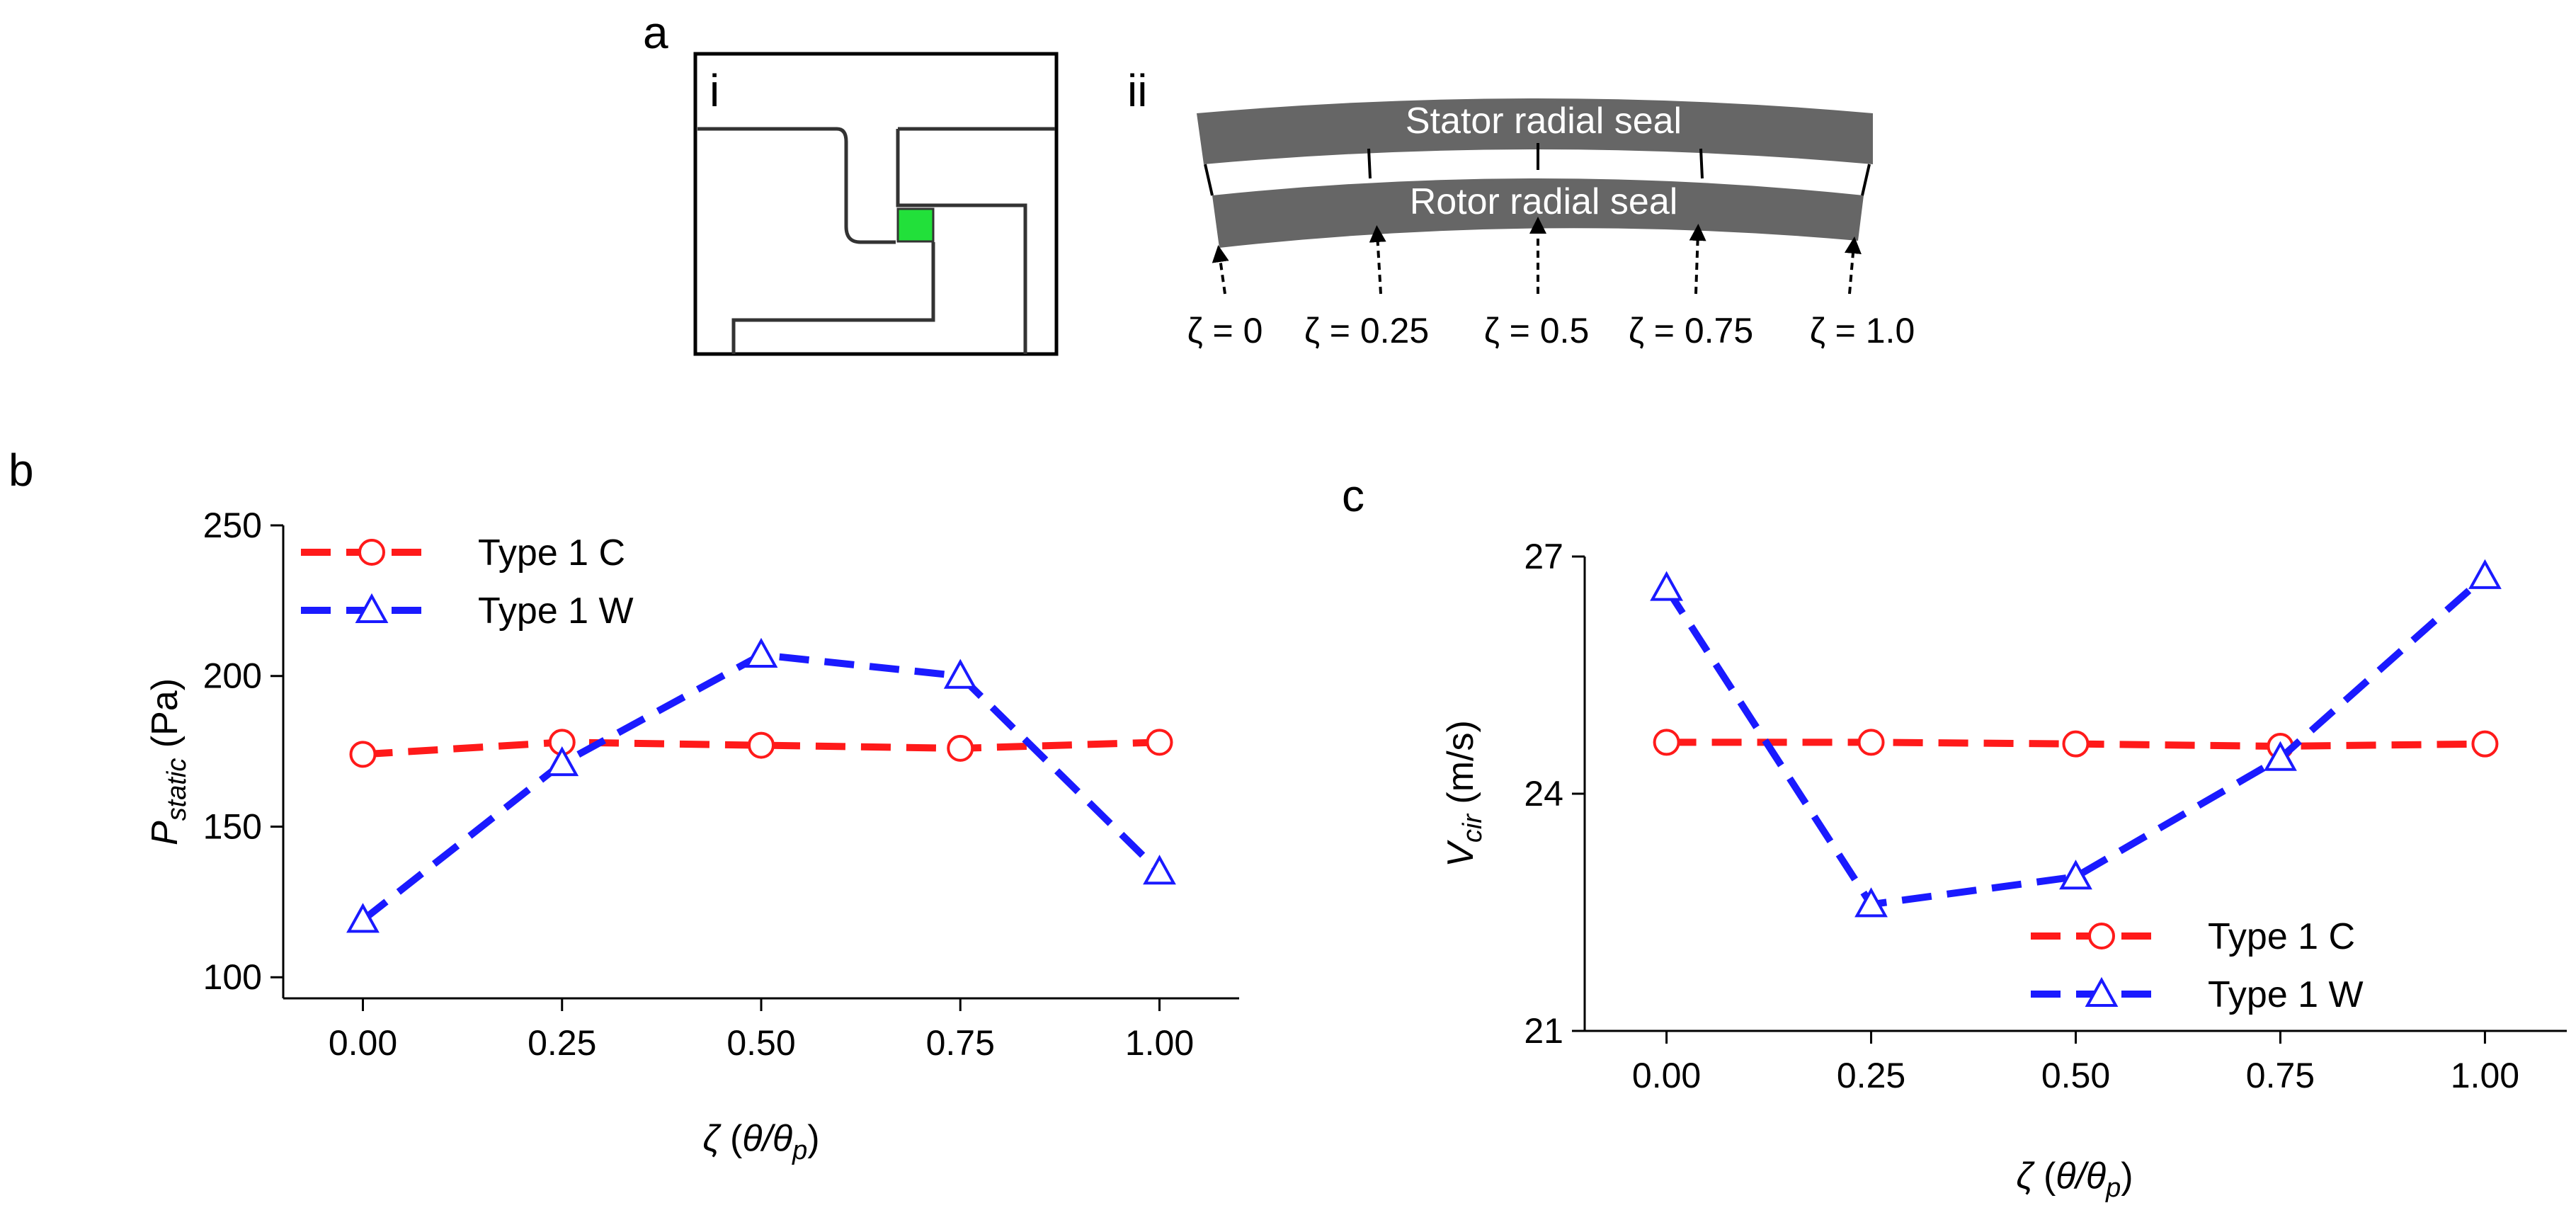 This screenshot has height=1215, width=2576. Describe the element at coordinates (232, 676) in the screenshot. I see `y-tick-label: 200` at that location.